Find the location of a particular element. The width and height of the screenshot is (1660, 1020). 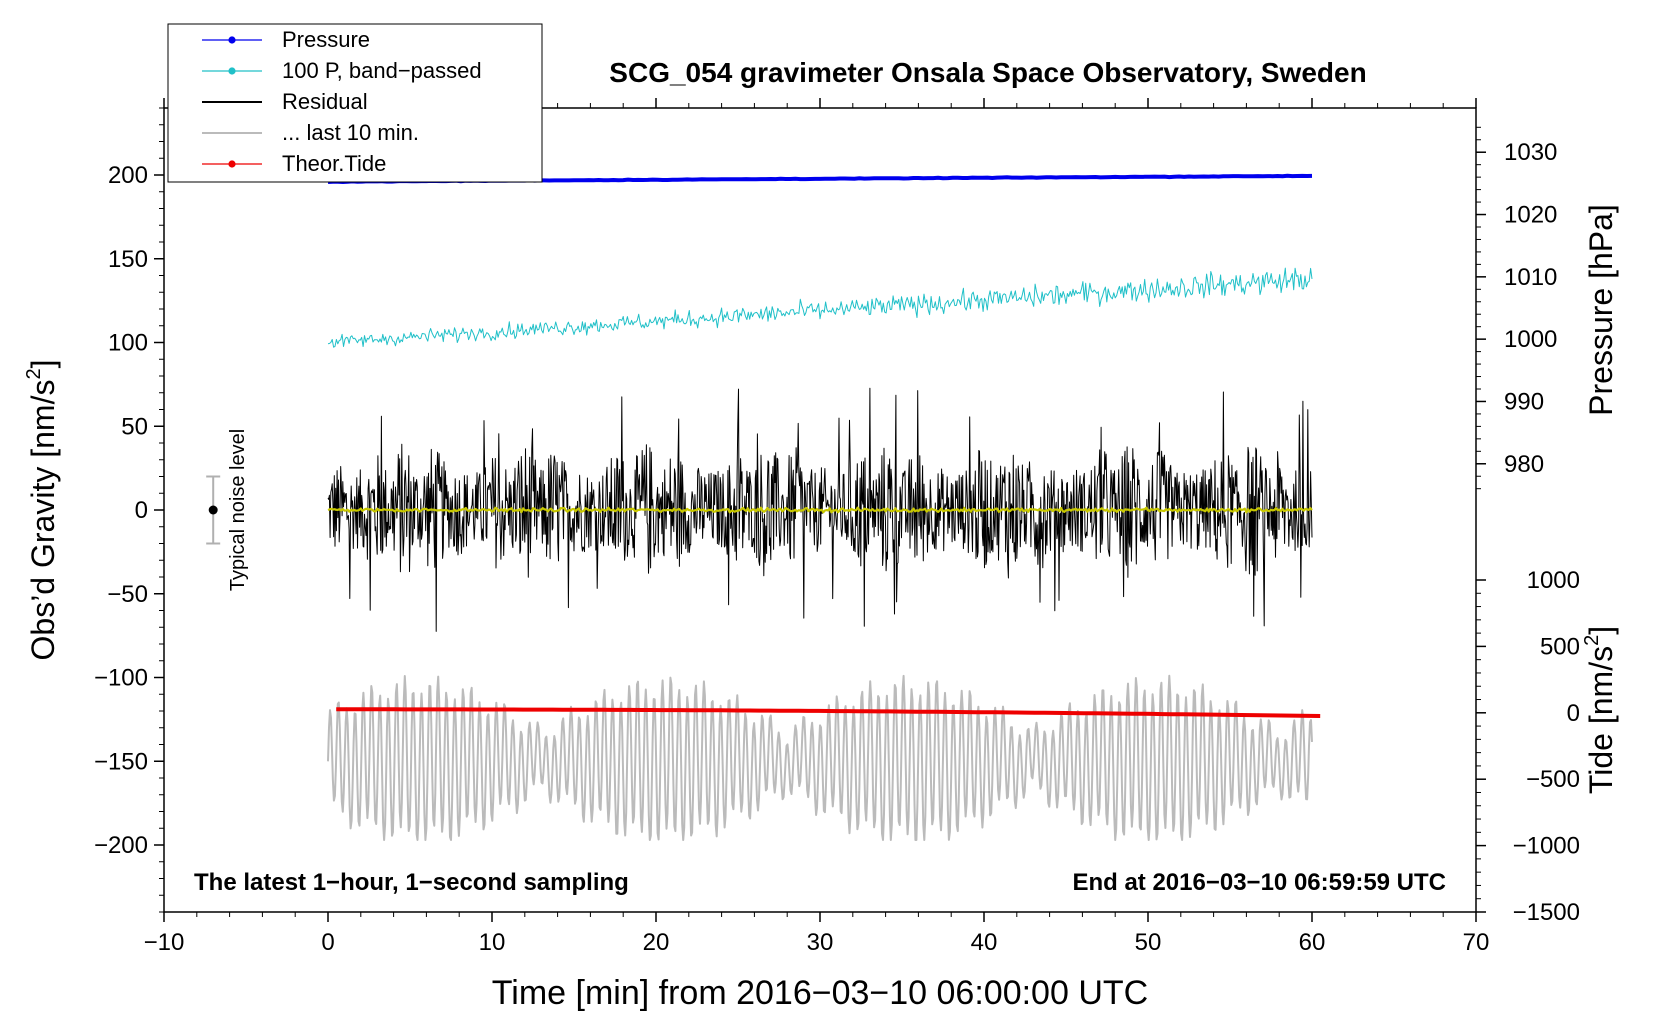

tide-tick-label: 1000 is located at coordinates (1553, 580).